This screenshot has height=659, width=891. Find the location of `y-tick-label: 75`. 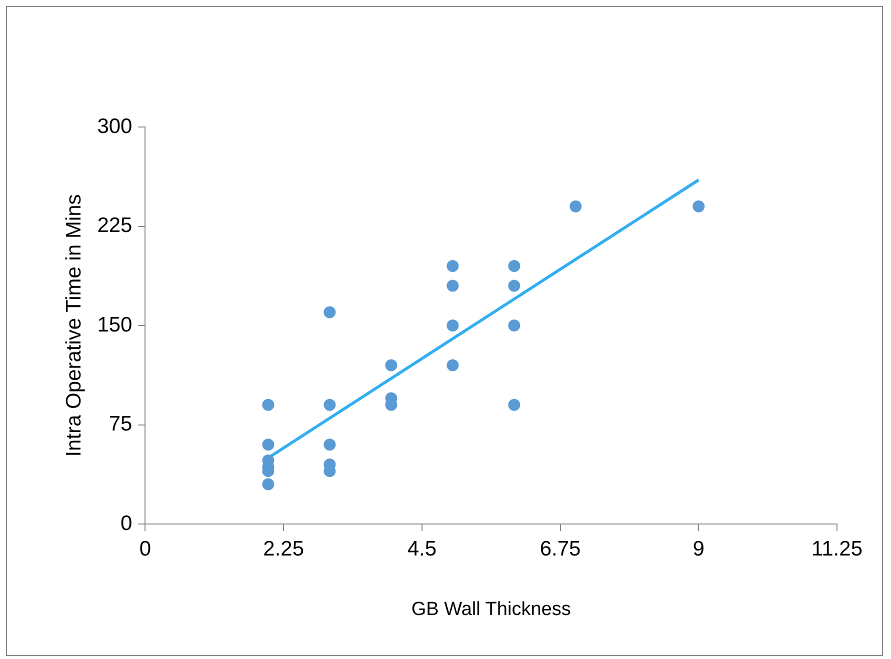

y-tick-label: 75 is located at coordinates (120, 424).